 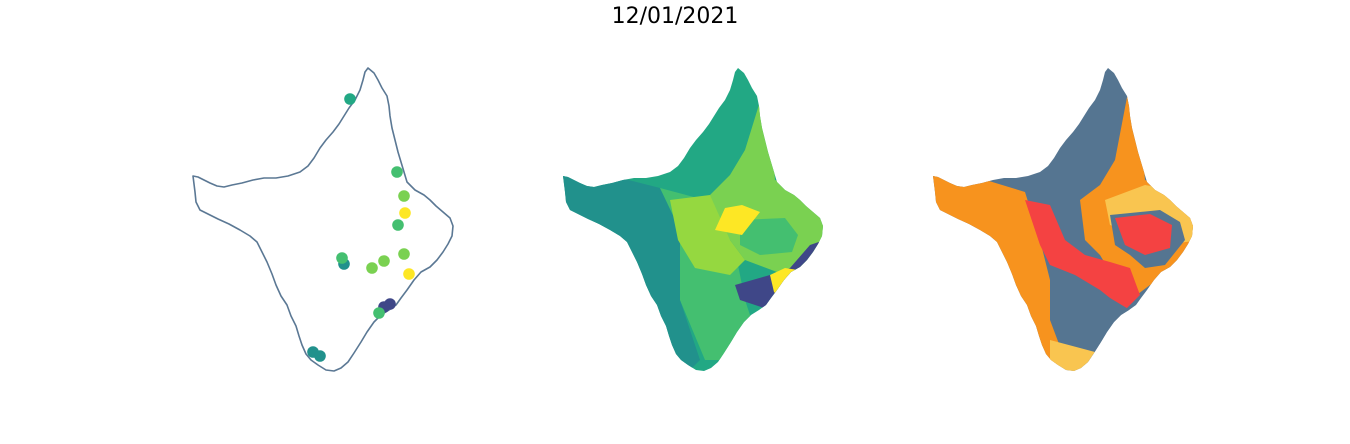 I want to click on choropleth-viridis-map, so click(x=693, y=219).